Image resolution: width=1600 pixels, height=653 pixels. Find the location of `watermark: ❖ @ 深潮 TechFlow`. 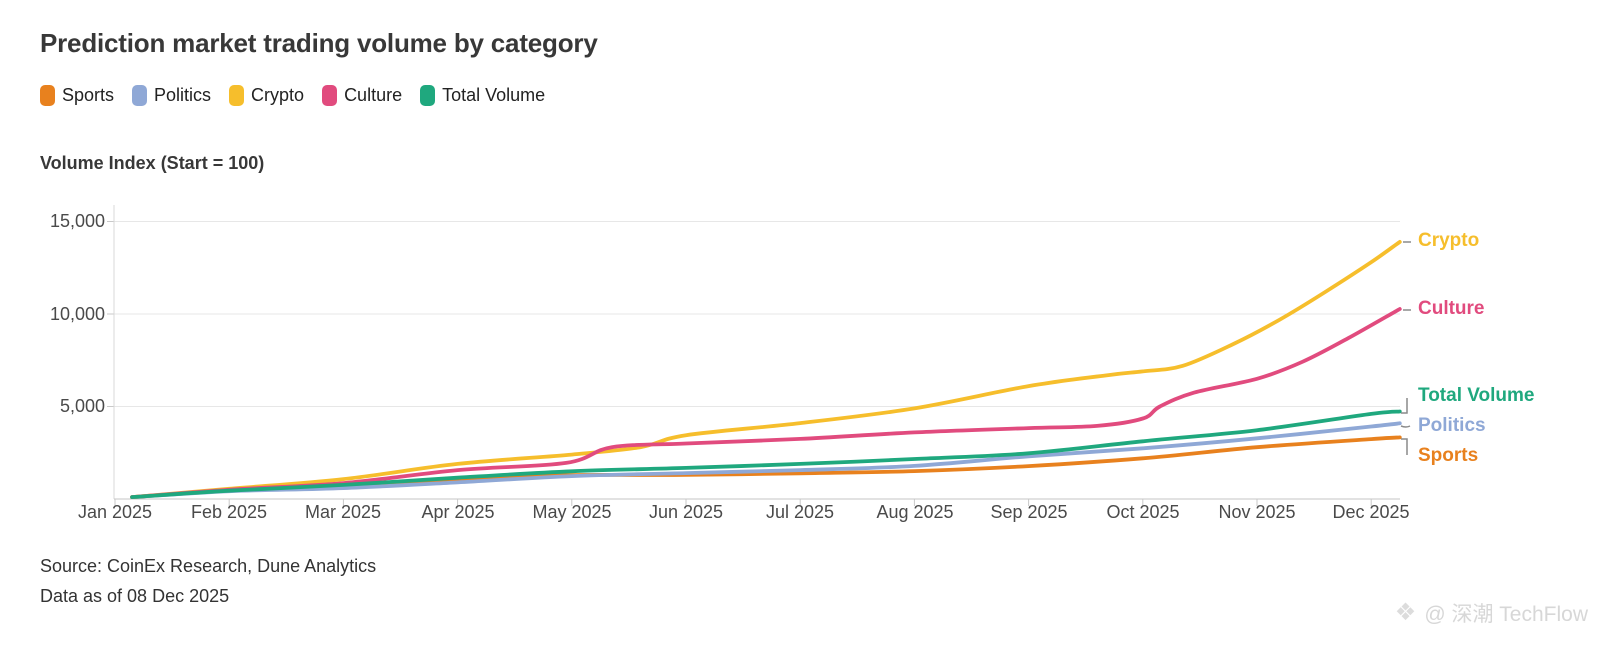

watermark: ❖ @ 深潮 TechFlow is located at coordinates (1491, 613).